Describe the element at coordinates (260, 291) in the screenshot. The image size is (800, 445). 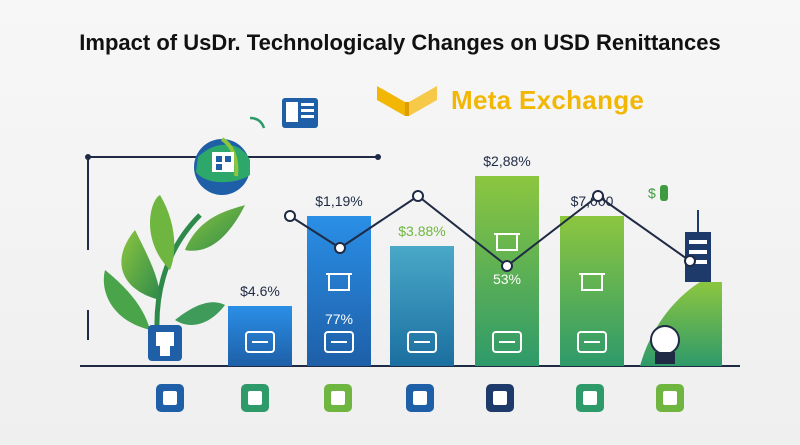
I see `bar-value-label: $4.6%` at that location.